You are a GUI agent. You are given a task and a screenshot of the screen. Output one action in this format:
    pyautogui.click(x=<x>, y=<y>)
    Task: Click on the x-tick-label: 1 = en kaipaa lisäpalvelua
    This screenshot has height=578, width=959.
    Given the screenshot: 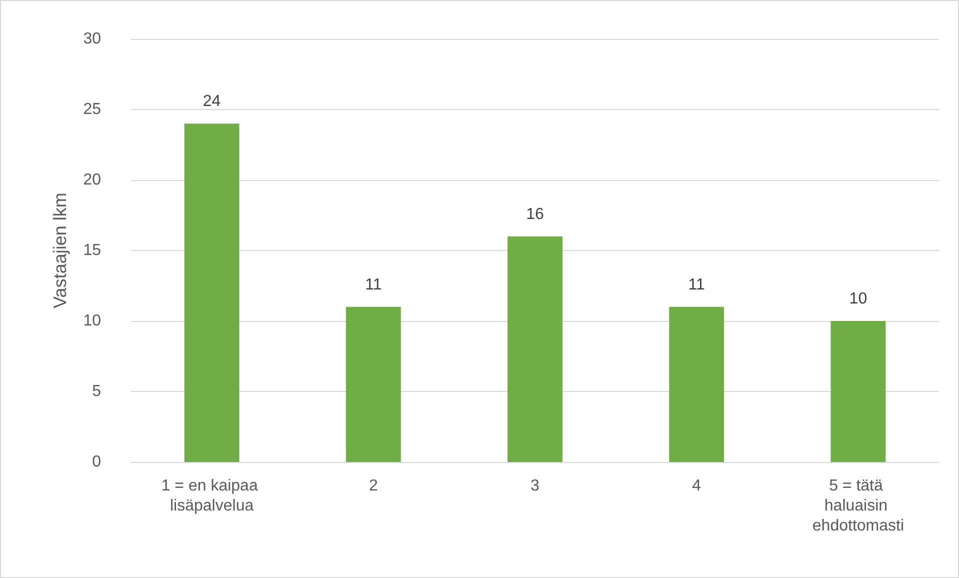 What is the action you would take?
    pyautogui.click(x=211, y=496)
    